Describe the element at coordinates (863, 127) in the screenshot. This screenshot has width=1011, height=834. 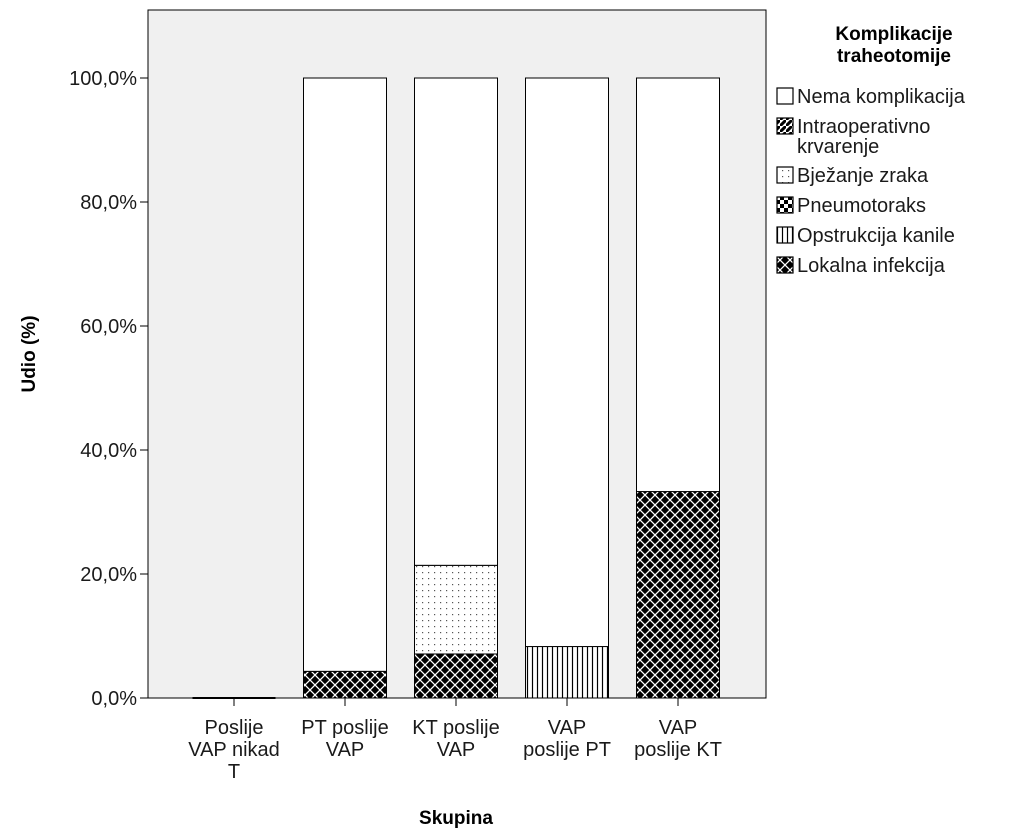
I see `legend-label: Intraoperativno` at that location.